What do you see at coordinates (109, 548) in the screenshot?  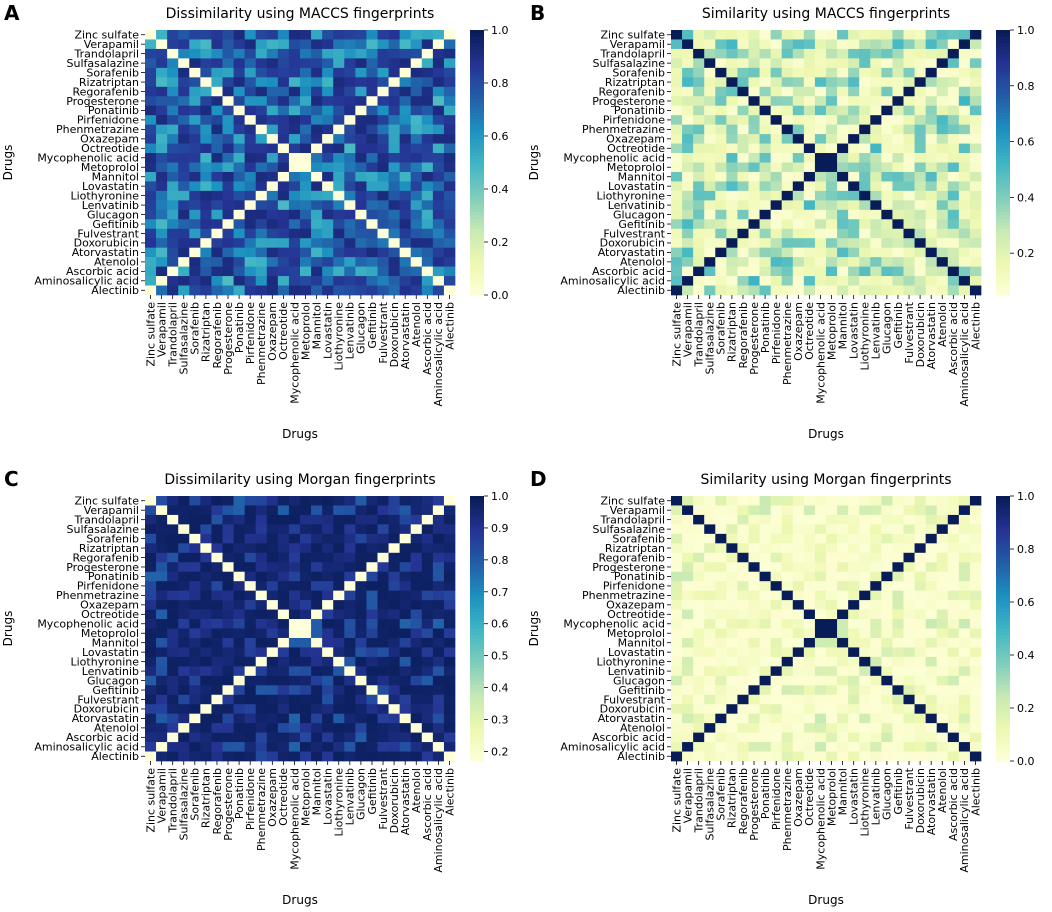 I see `y-tick-label: Rizatriptan` at bounding box center [109, 548].